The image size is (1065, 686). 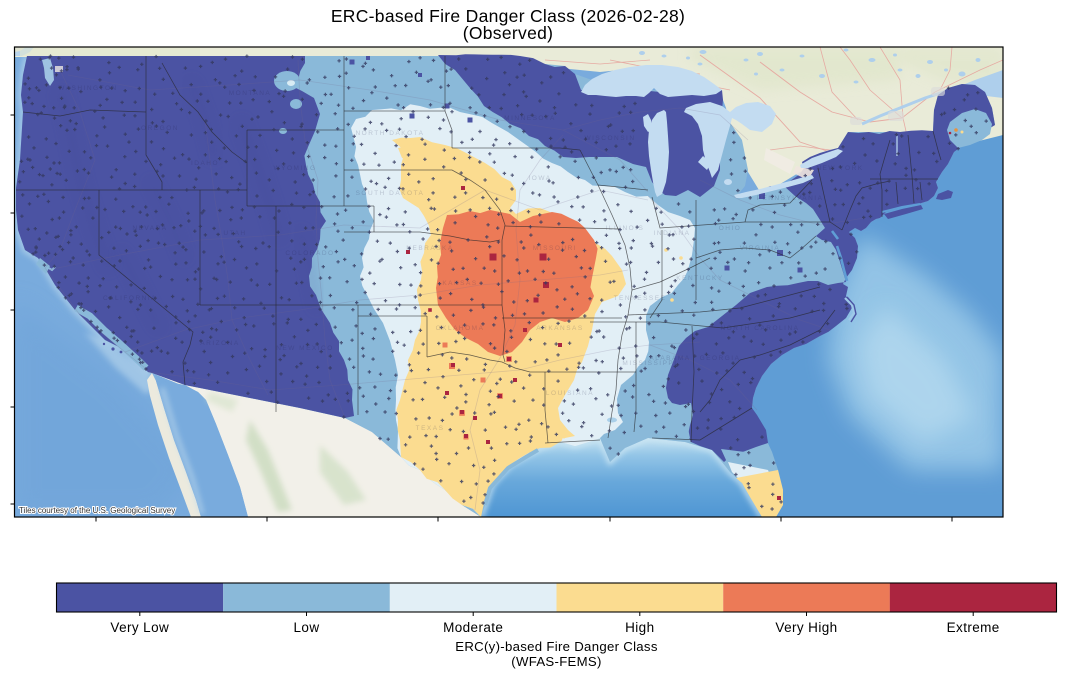 I want to click on svg-text: OHIO, so click(x=730, y=228).